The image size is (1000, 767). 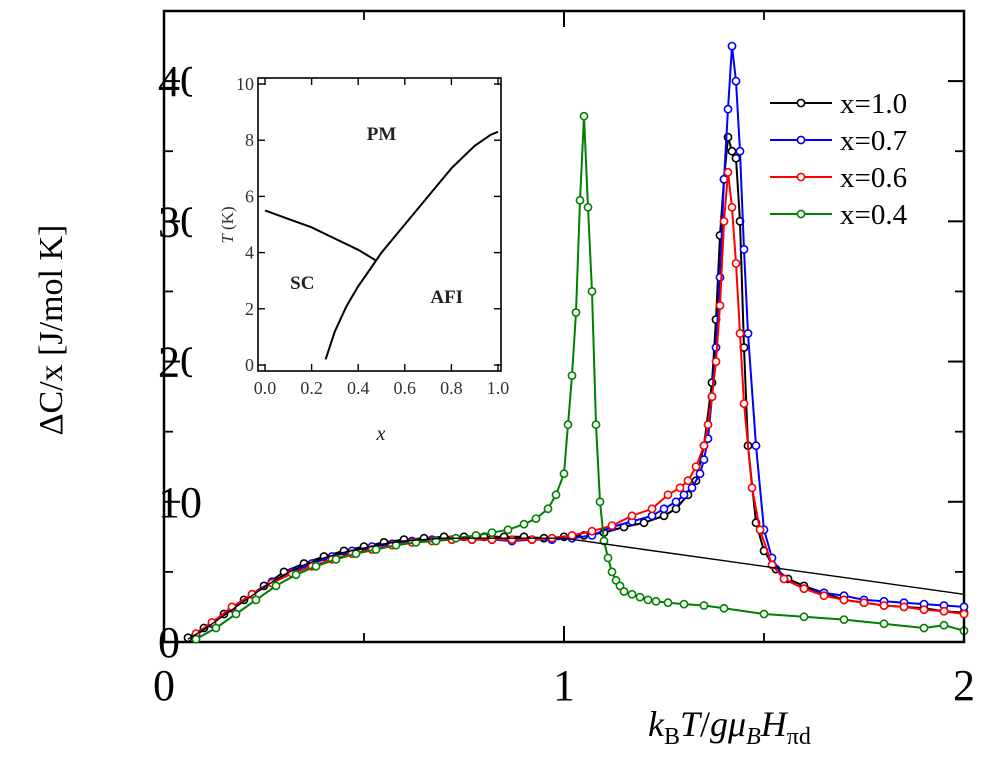 What do you see at coordinates (576, 588) in the screenshot?
I see `series-line` at bounding box center [576, 588].